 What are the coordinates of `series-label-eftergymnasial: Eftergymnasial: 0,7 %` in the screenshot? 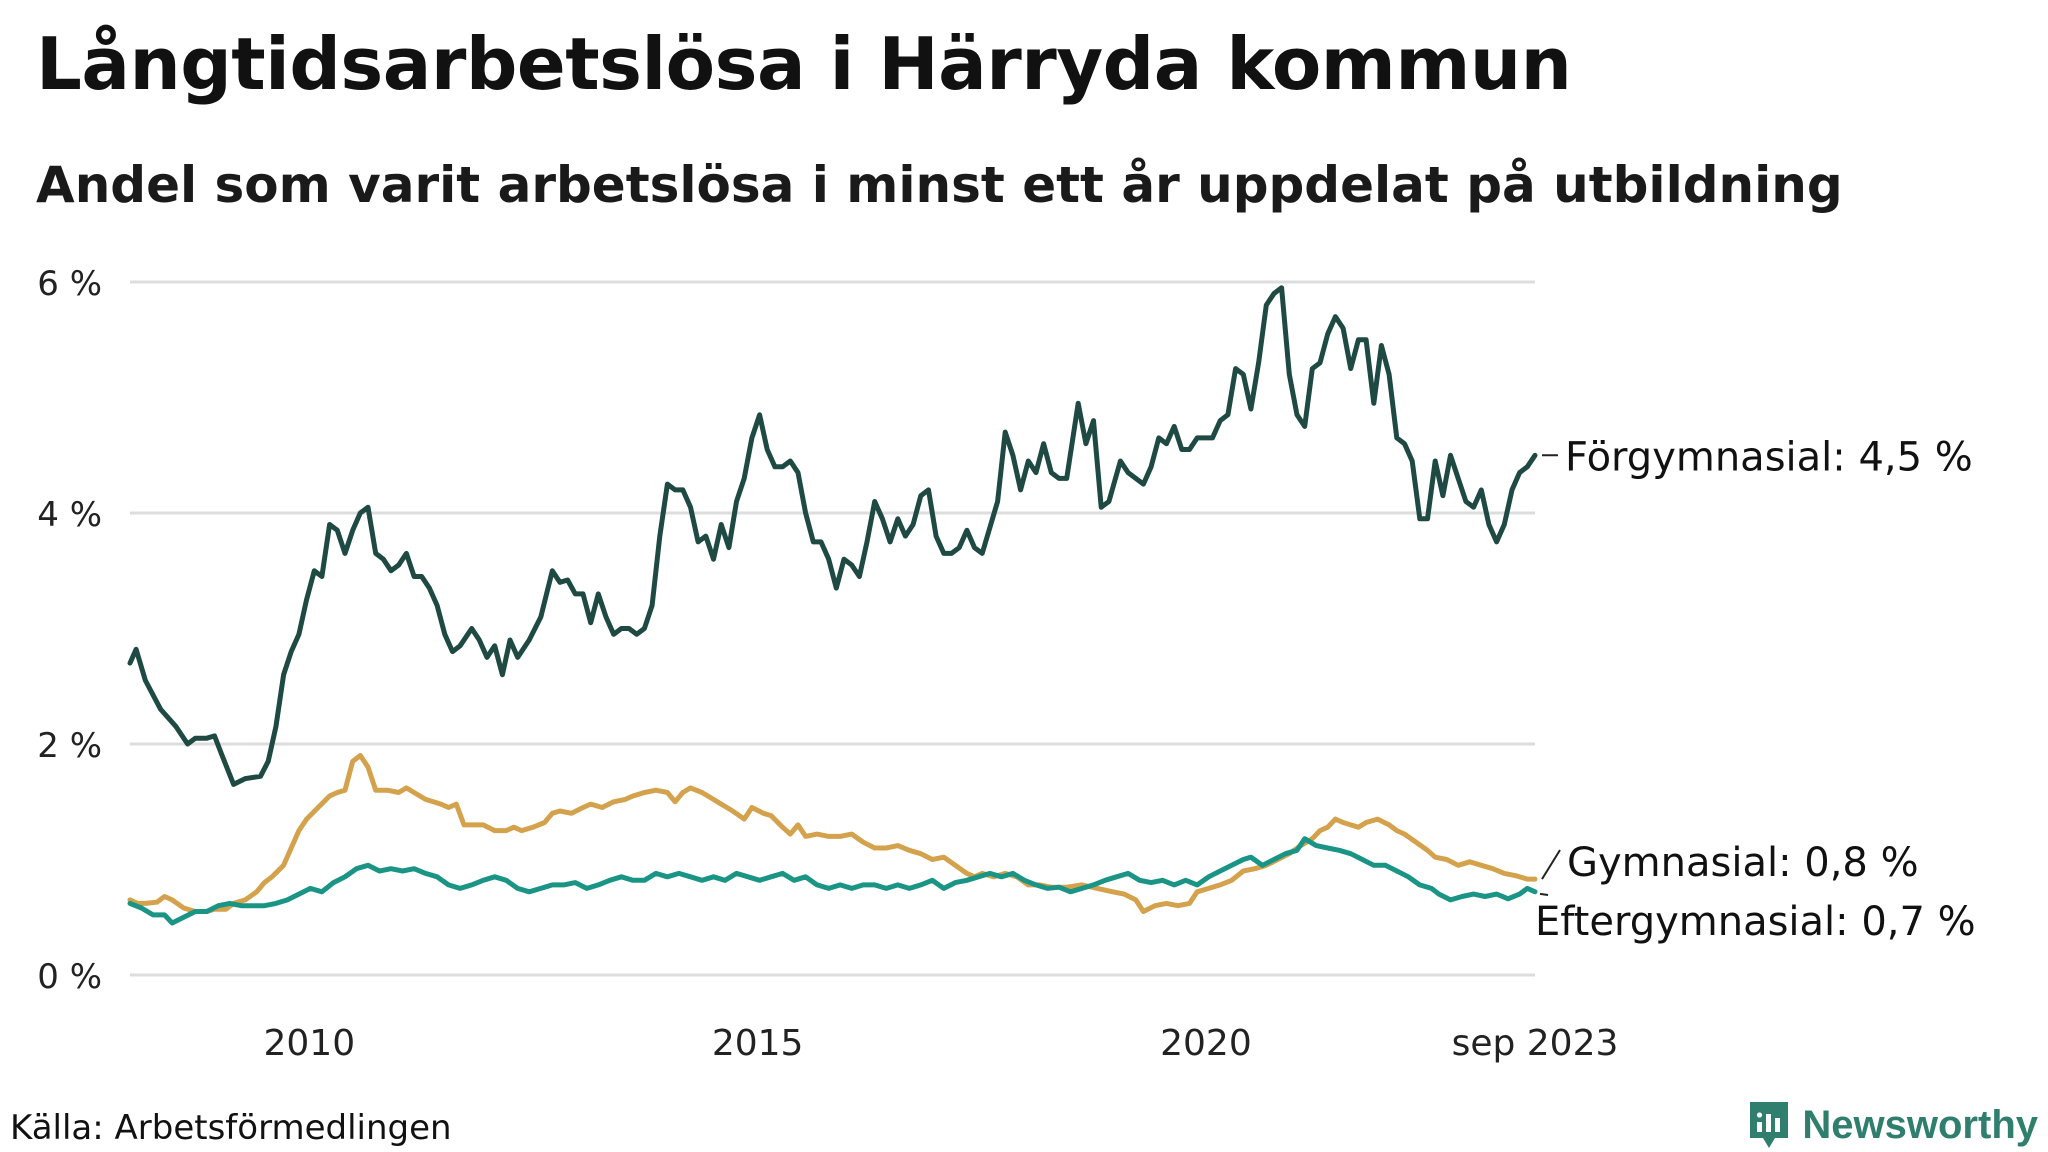 It's located at (1755, 922).